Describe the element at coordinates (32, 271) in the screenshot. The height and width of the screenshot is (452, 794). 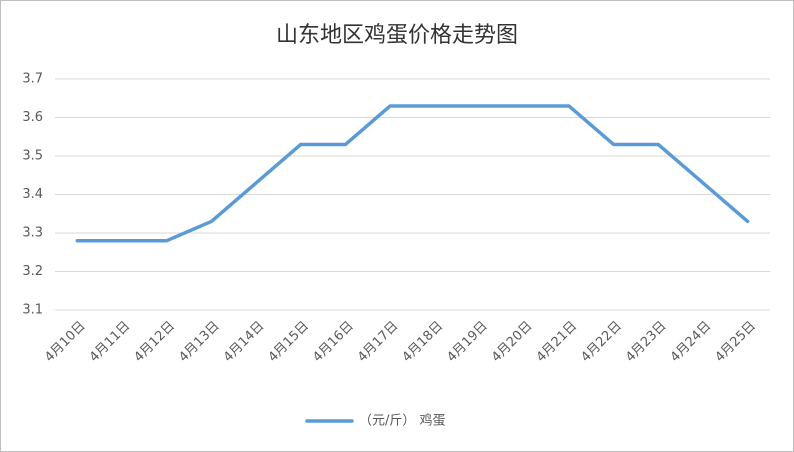
I see `y-tick-label: 3.2` at that location.